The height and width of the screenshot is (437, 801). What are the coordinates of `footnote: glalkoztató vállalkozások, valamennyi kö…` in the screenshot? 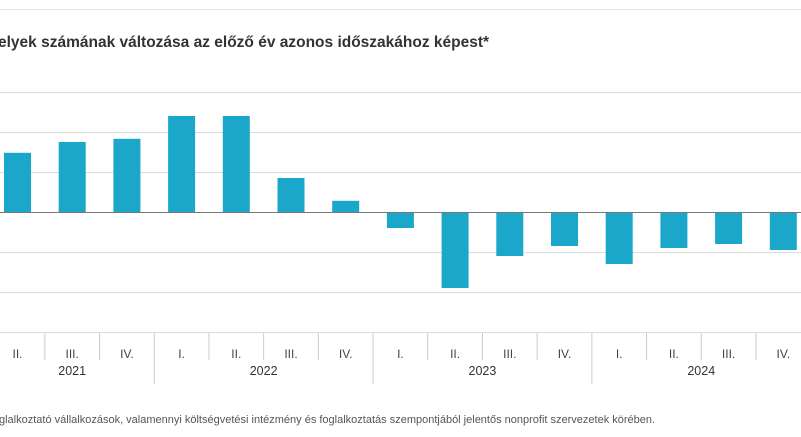 It's located at (328, 420).